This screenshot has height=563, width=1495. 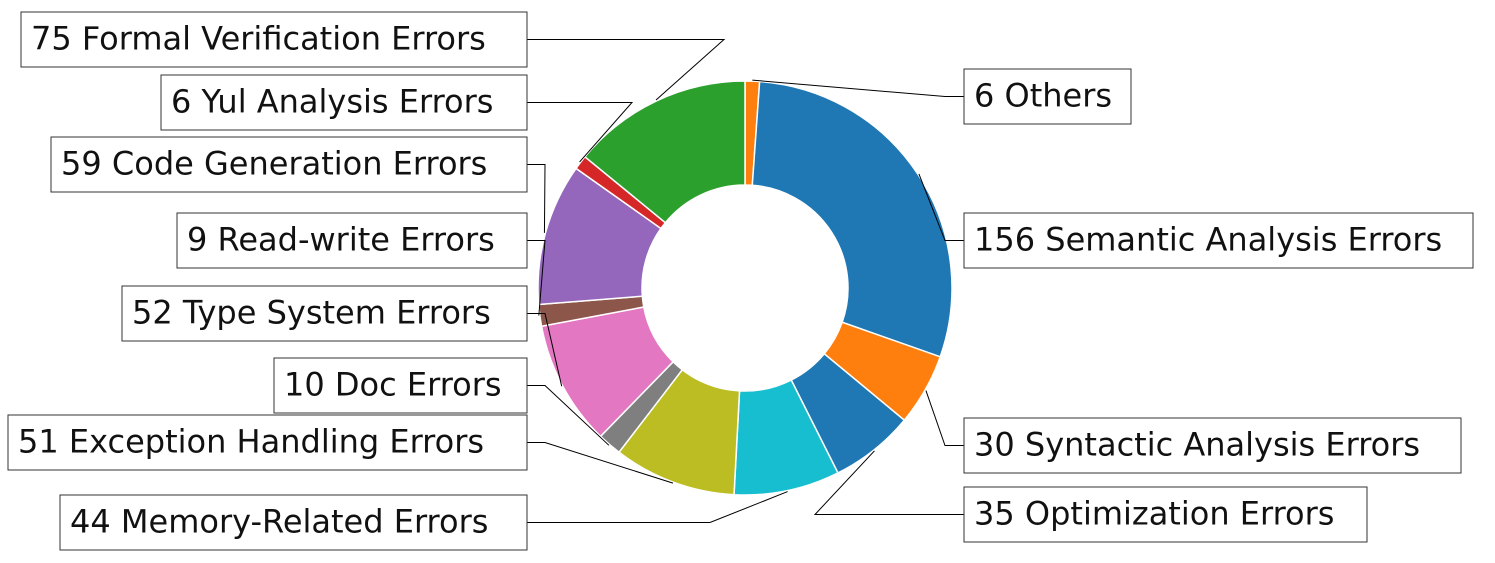 I want to click on slice-label: 75 Formal Verification Errors, so click(x=274, y=39).